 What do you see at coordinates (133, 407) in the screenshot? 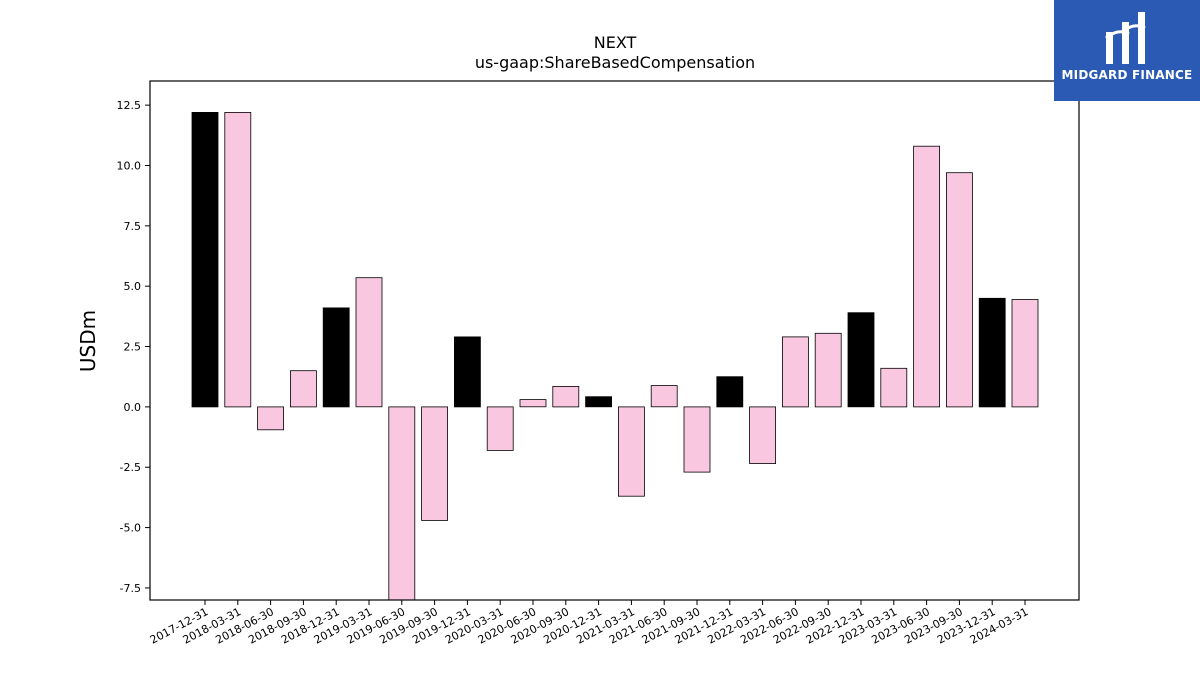
I see `y-tick-label: 0.0` at bounding box center [133, 407].